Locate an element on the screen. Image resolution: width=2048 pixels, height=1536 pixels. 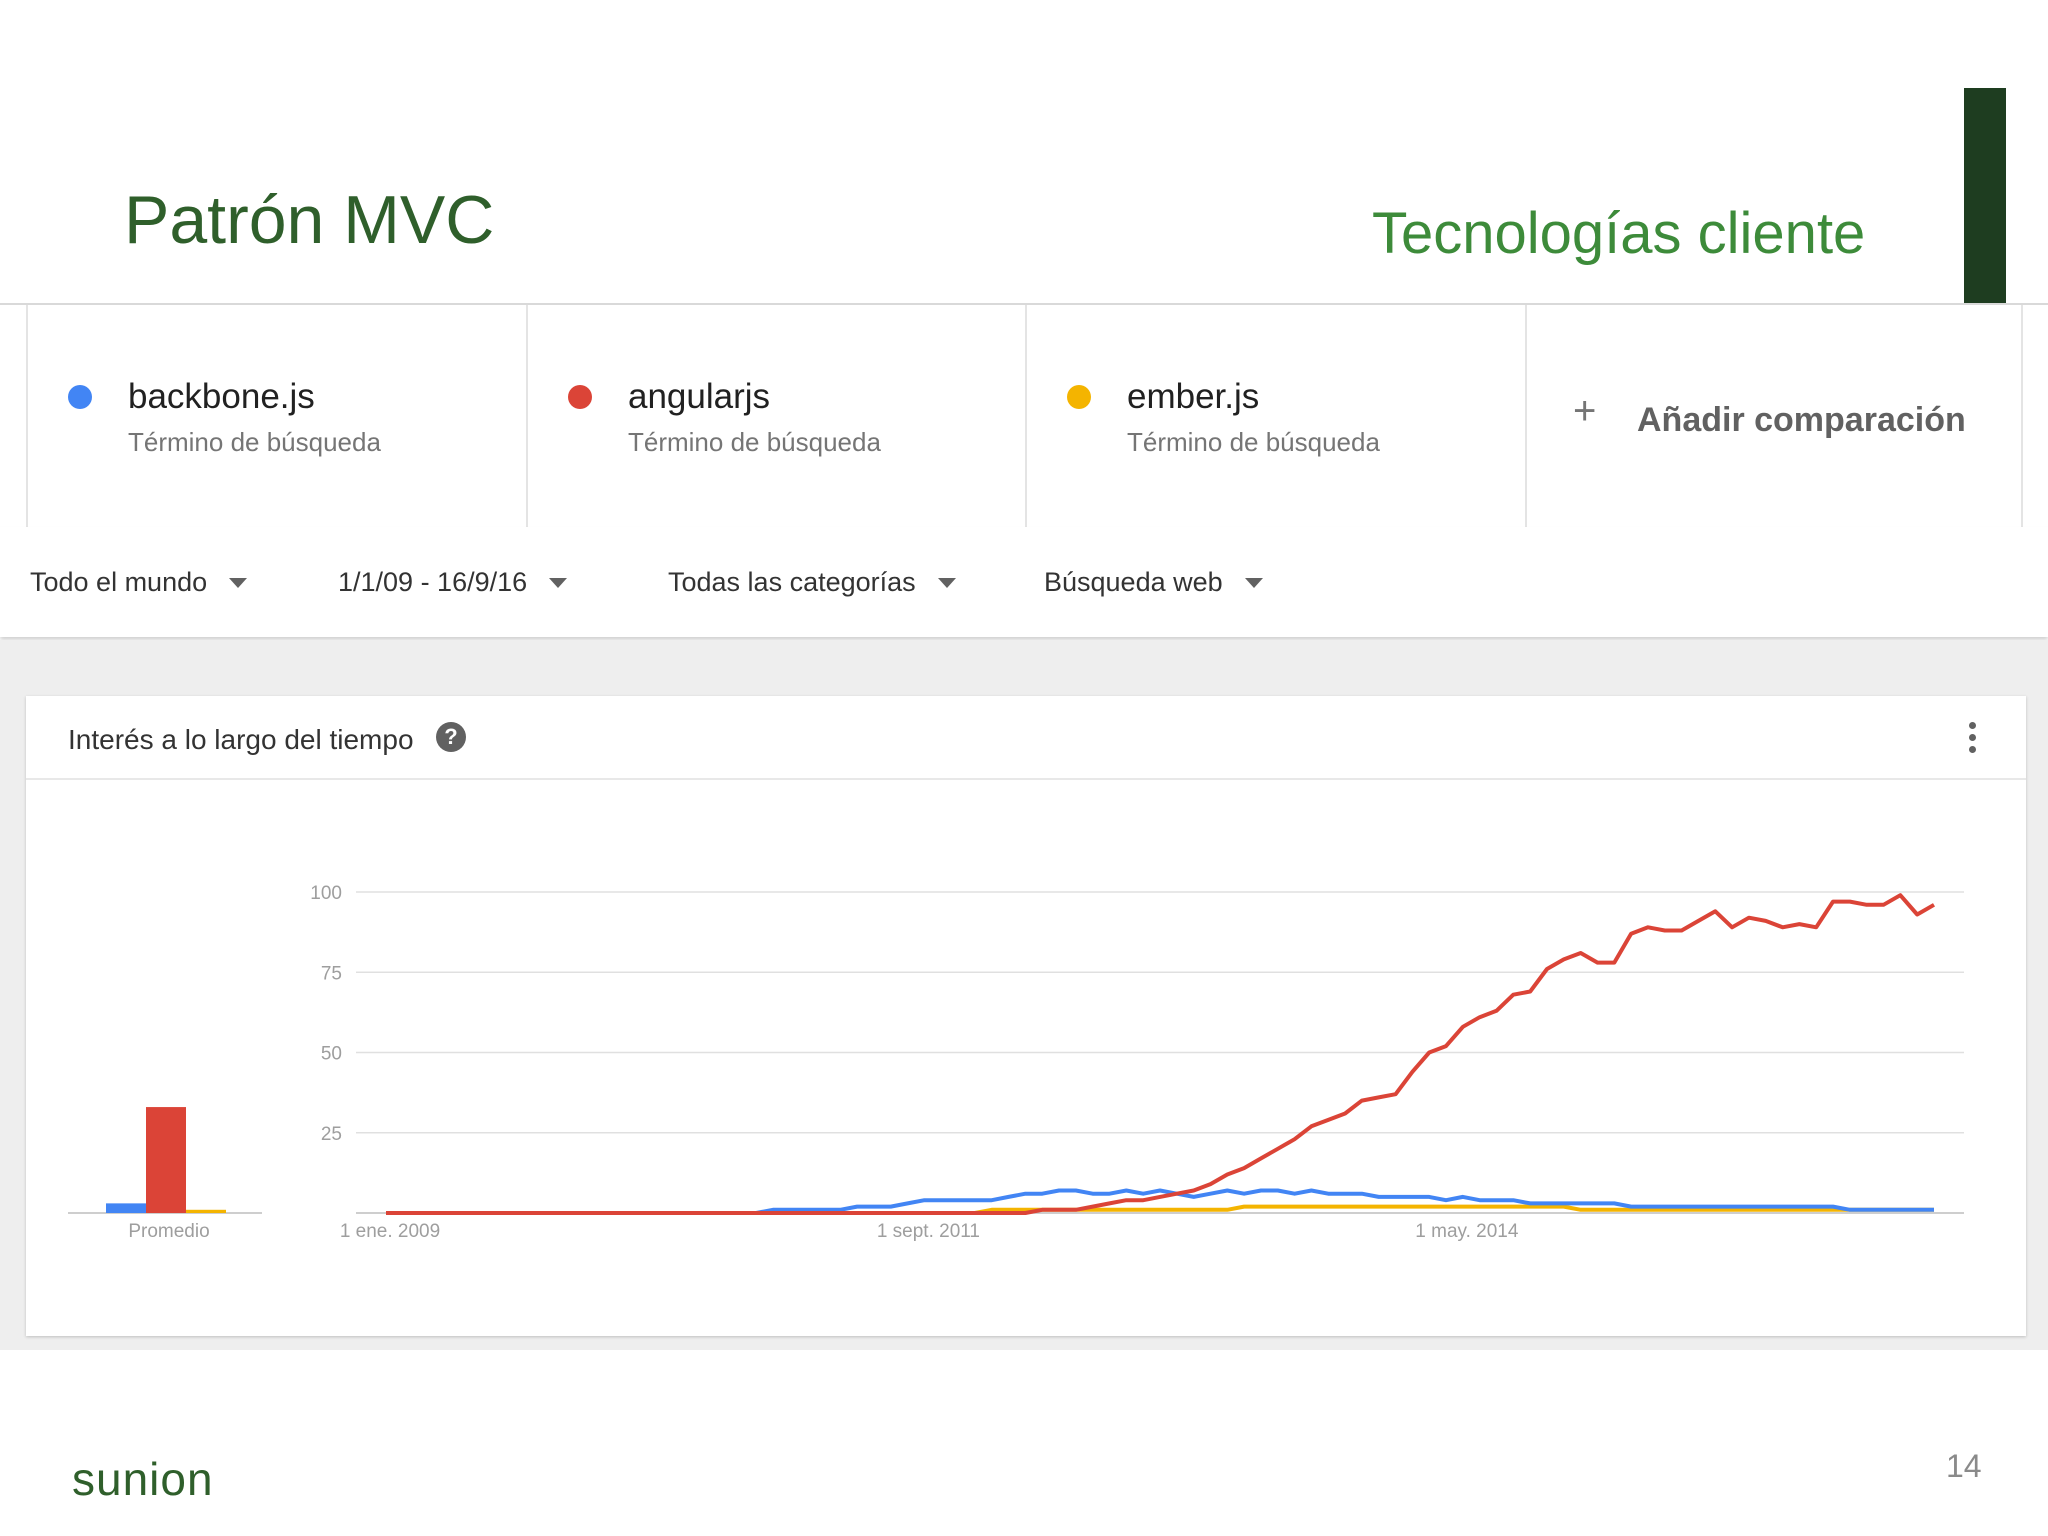
term-card-backbone: backbone.js Término de búsqueda is located at coordinates (275, 416).